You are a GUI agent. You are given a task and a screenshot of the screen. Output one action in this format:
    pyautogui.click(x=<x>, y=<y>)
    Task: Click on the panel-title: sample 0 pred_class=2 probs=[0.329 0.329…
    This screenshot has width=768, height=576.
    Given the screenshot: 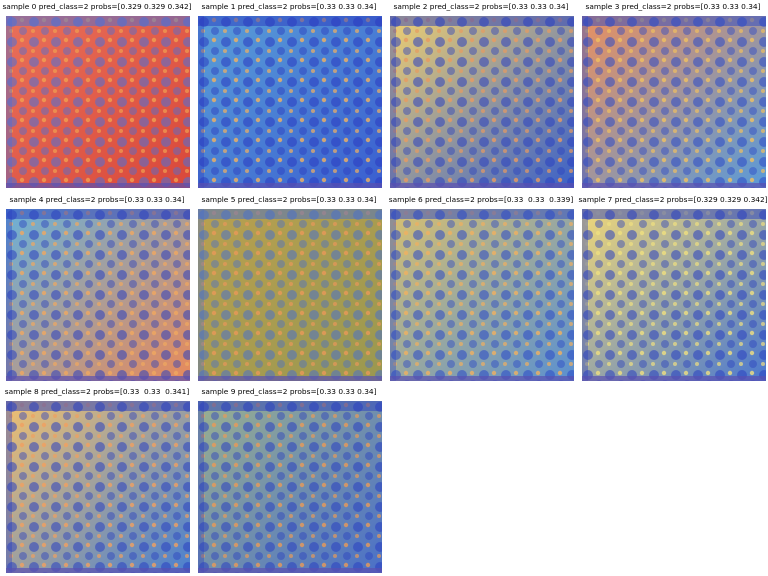 What is the action you would take?
    pyautogui.click(x=97, y=6)
    